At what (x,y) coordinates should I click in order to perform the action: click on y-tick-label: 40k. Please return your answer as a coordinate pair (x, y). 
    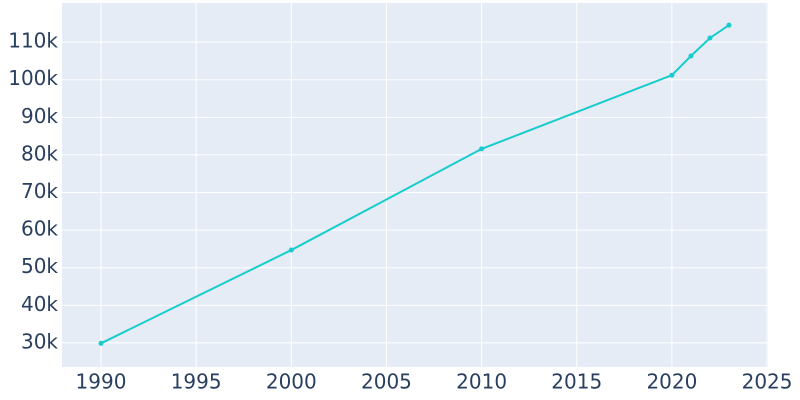
    Looking at the image, I should click on (39, 304).